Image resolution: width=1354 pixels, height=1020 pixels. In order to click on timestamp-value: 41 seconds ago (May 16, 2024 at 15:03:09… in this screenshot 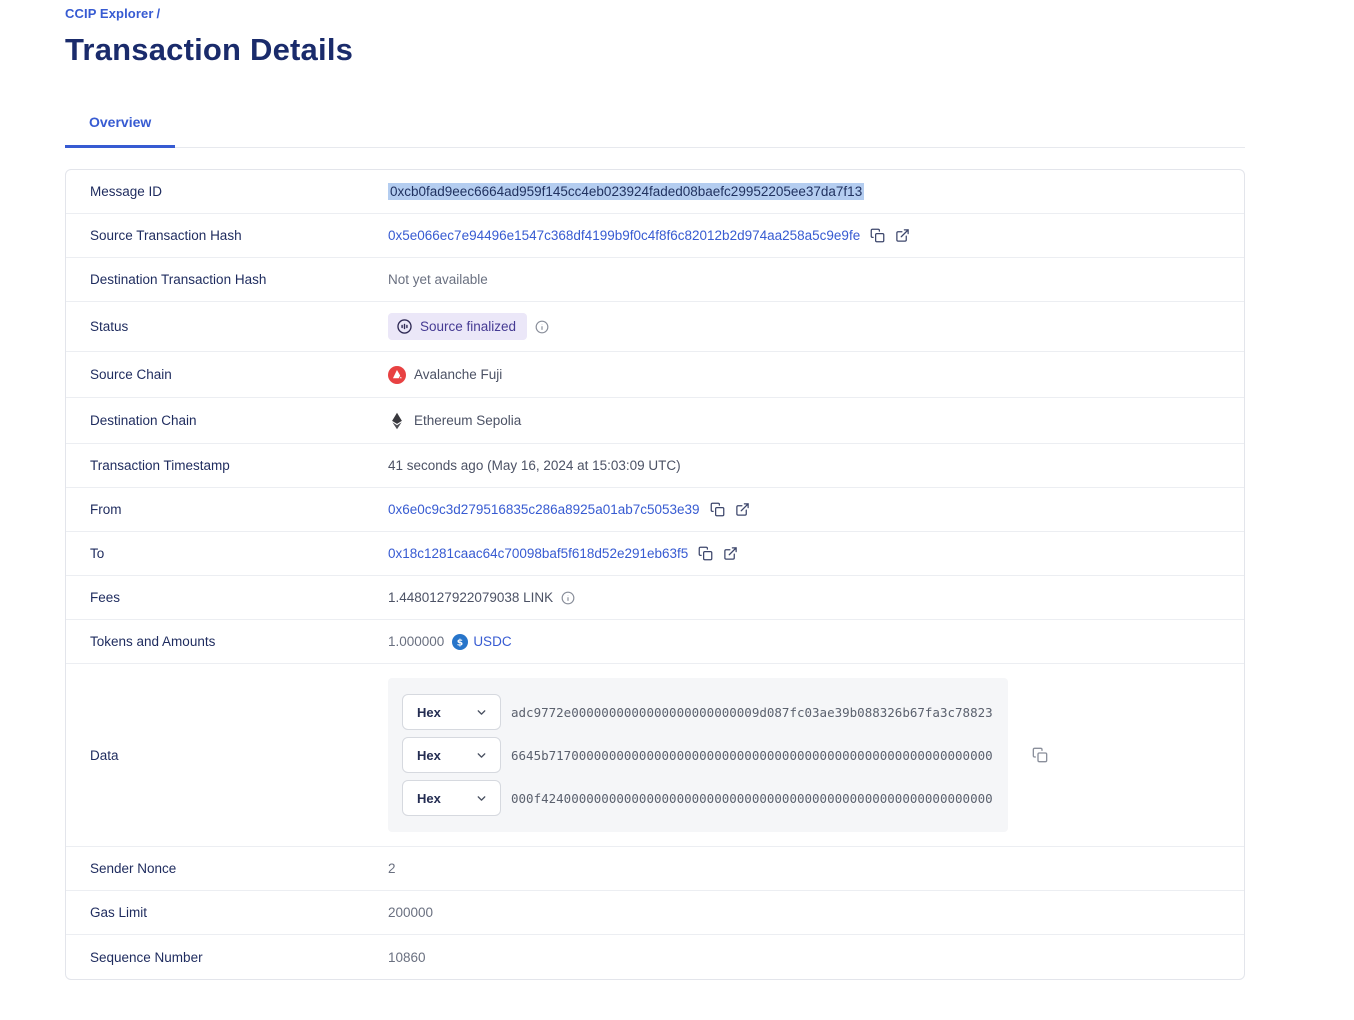, I will do `click(534, 465)`.